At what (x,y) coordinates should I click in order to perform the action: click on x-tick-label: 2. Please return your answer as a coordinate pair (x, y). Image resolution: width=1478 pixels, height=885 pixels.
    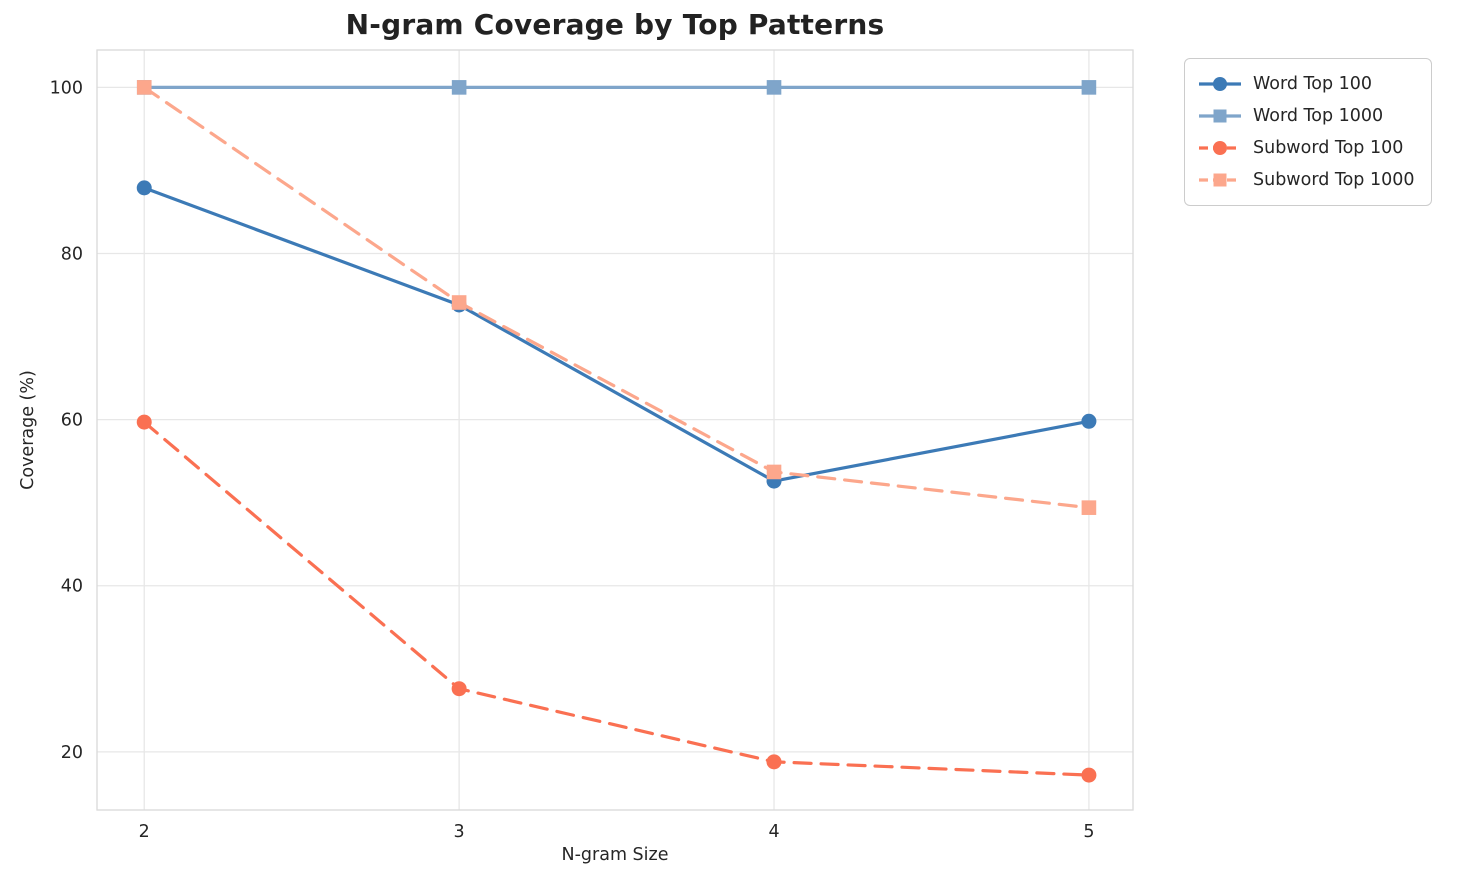
    Looking at the image, I should click on (144, 832).